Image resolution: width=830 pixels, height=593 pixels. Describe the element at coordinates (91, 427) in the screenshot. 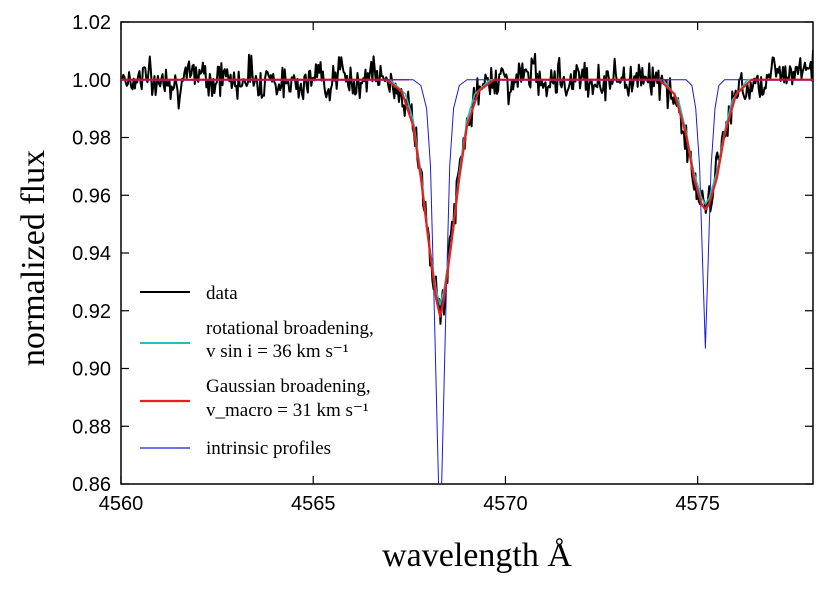

I see `y-tick-label: 0.88` at that location.